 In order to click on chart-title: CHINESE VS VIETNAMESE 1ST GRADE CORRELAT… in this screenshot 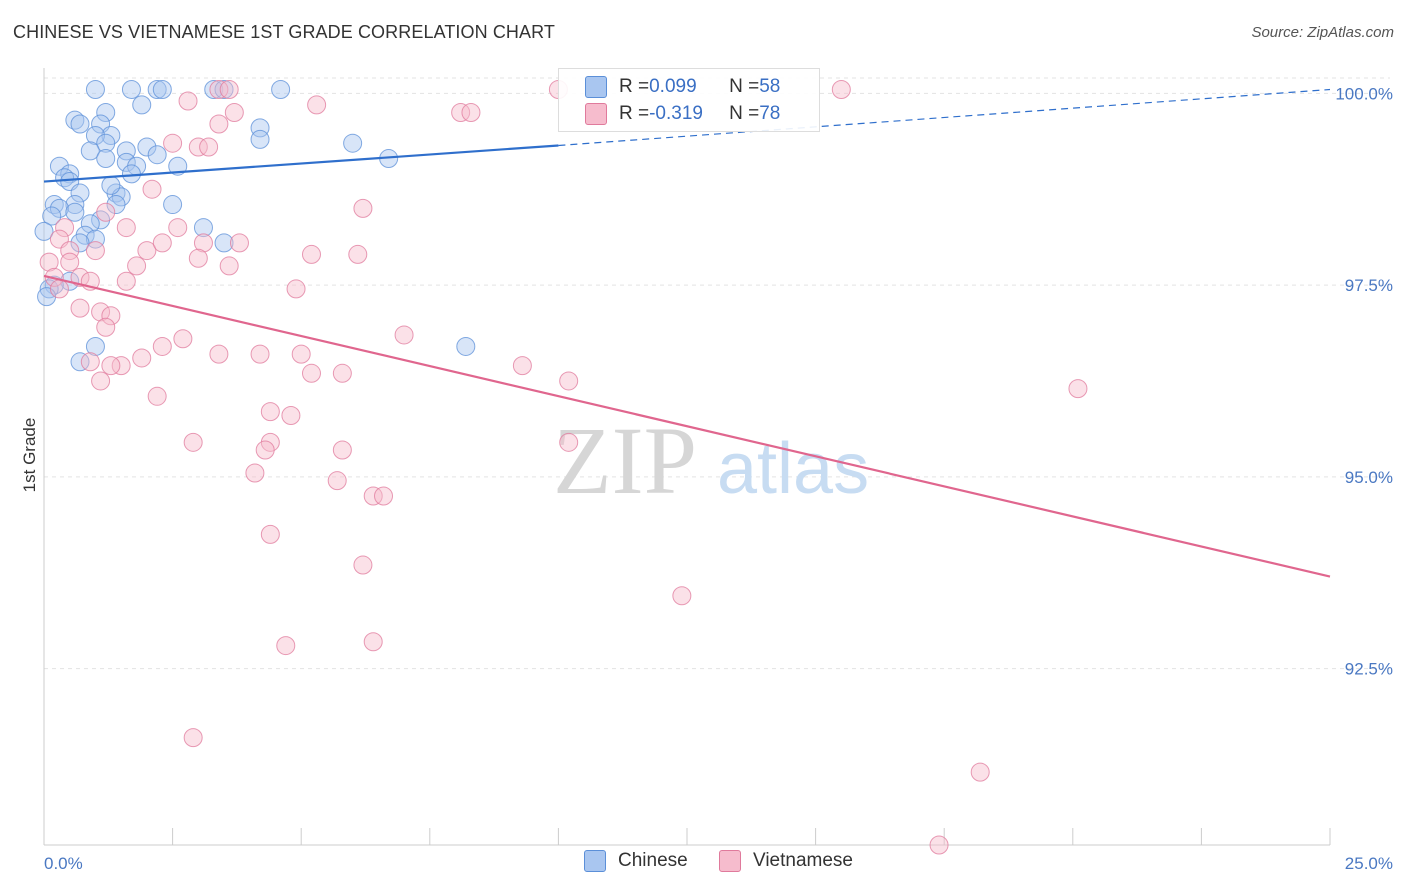, I will do `click(284, 32)`.